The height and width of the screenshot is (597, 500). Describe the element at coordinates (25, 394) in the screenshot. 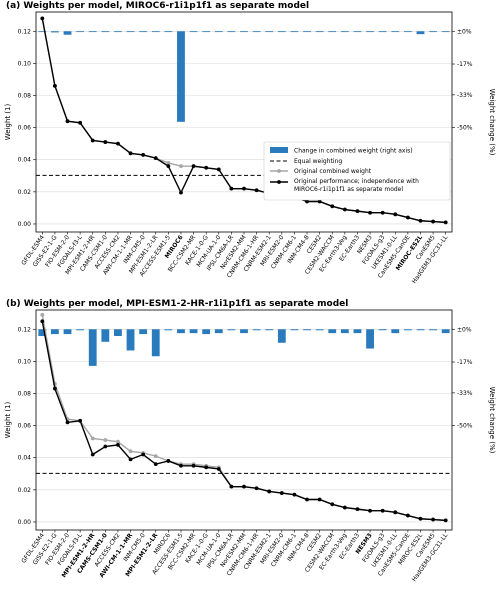

I see `y-tick-label: 0.08` at that location.